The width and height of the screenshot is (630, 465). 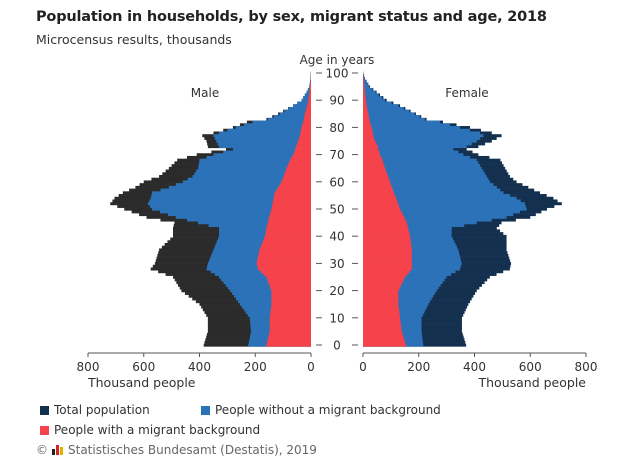 What do you see at coordinates (336, 291) in the screenshot?
I see `age-tick-label: 20` at bounding box center [336, 291].